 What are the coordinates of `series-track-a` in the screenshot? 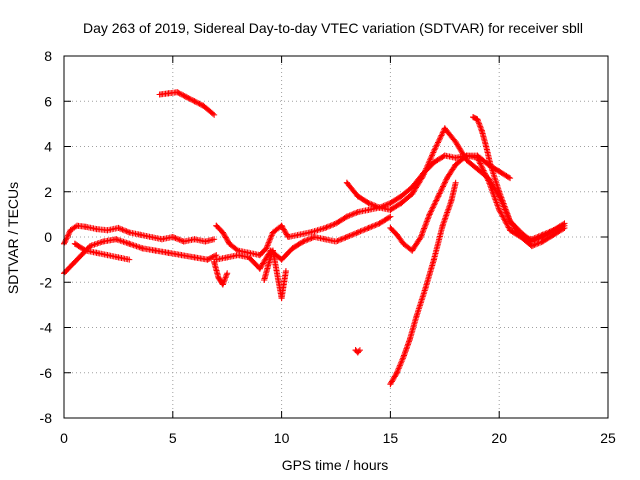 It's located at (139, 234).